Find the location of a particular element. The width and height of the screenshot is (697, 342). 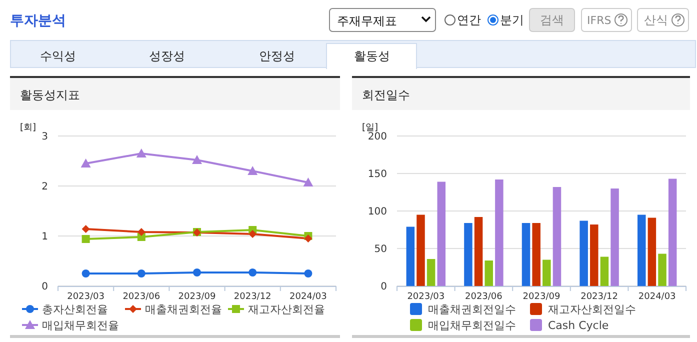

y-tick-label: 3 is located at coordinates (45, 137).